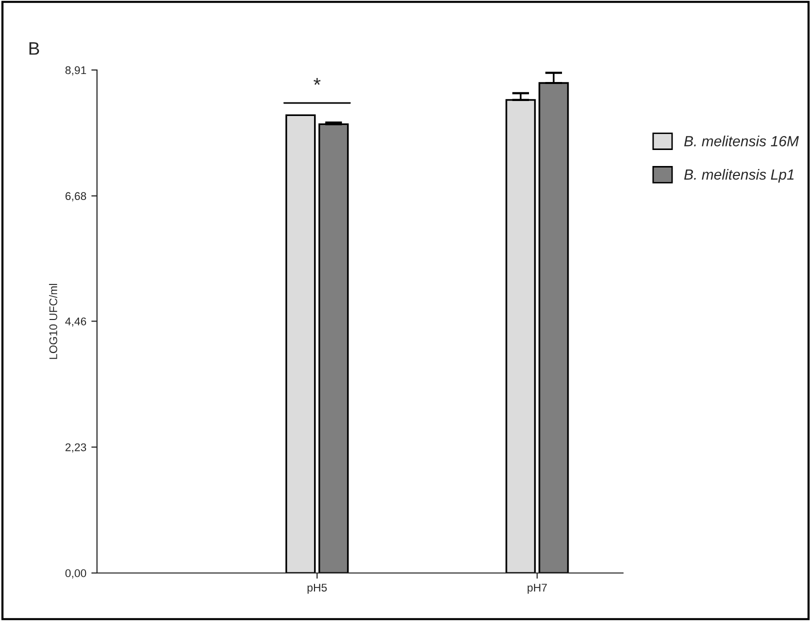 The height and width of the screenshot is (621, 811). Describe the element at coordinates (317, 81) in the screenshot. I see `annotation: *` at that location.